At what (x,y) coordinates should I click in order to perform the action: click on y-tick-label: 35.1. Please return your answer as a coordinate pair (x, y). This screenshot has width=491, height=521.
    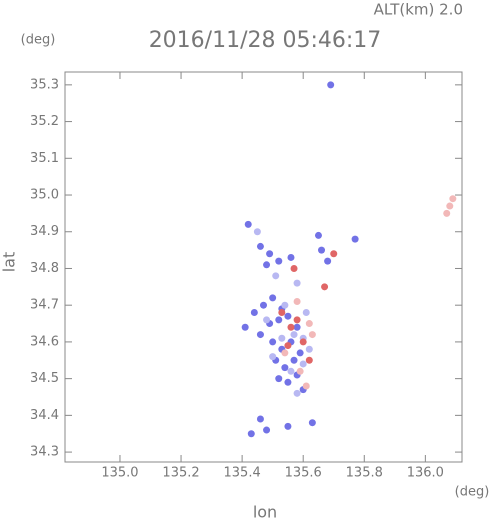
    Looking at the image, I should click on (44, 158).